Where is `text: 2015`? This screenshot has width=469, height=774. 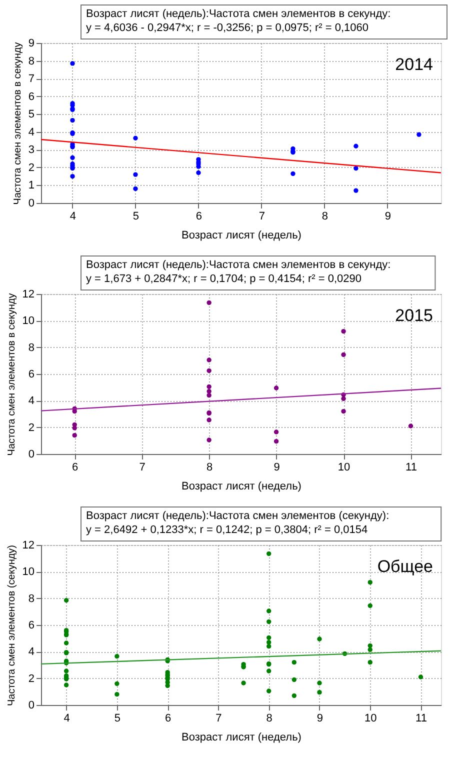 text: 2015 is located at coordinates (414, 315).